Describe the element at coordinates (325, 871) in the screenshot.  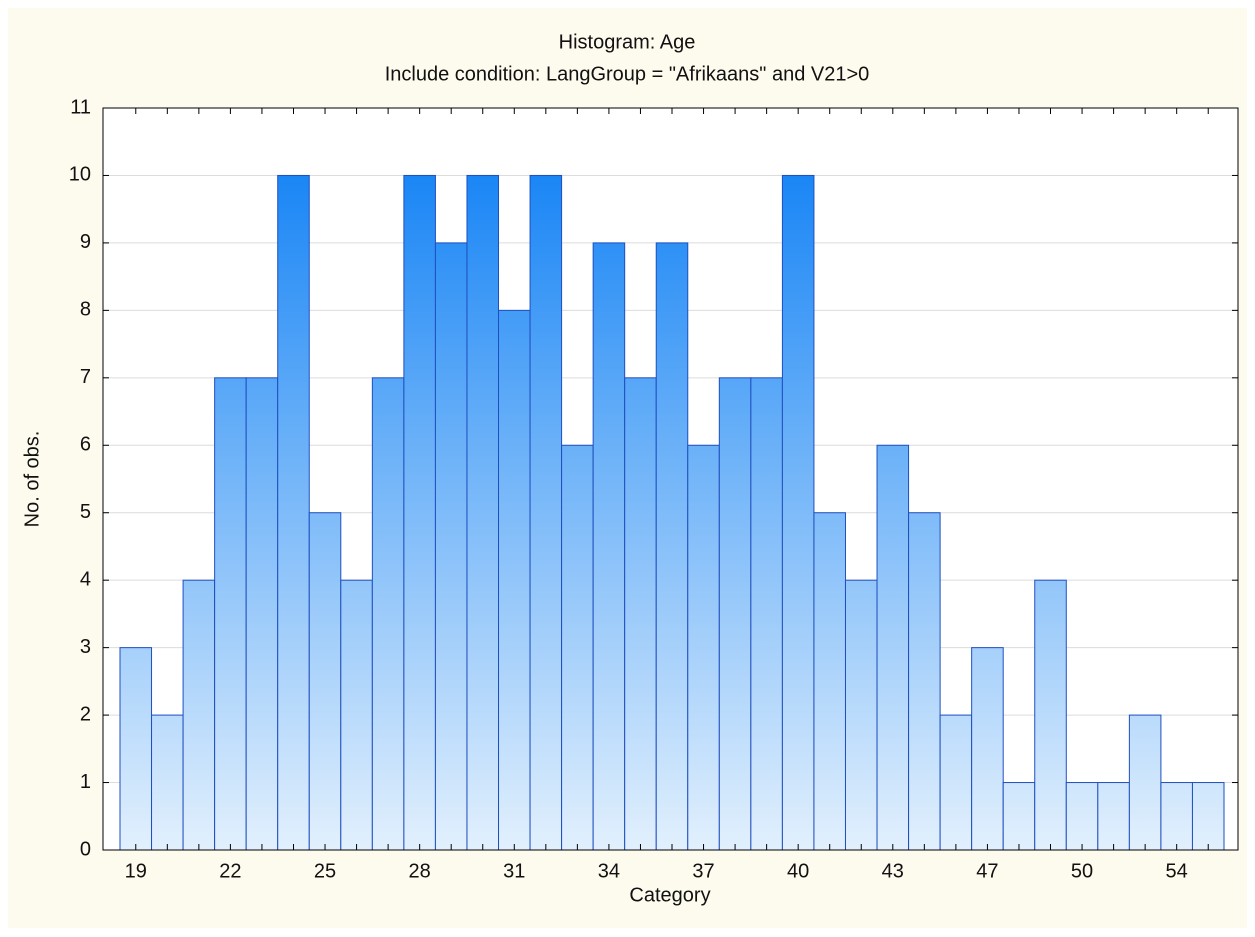
I see `x-tick-label: 25` at that location.